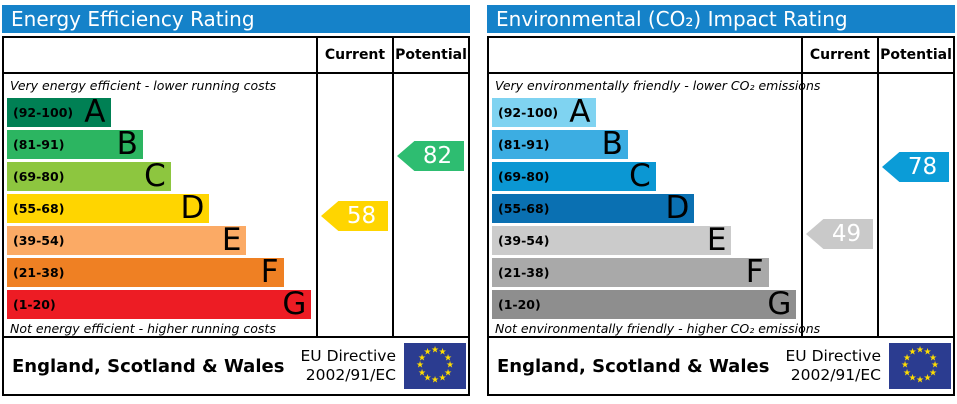 The width and height of the screenshot is (957, 404). I want to click on current-column: 49, so click(839, 205).